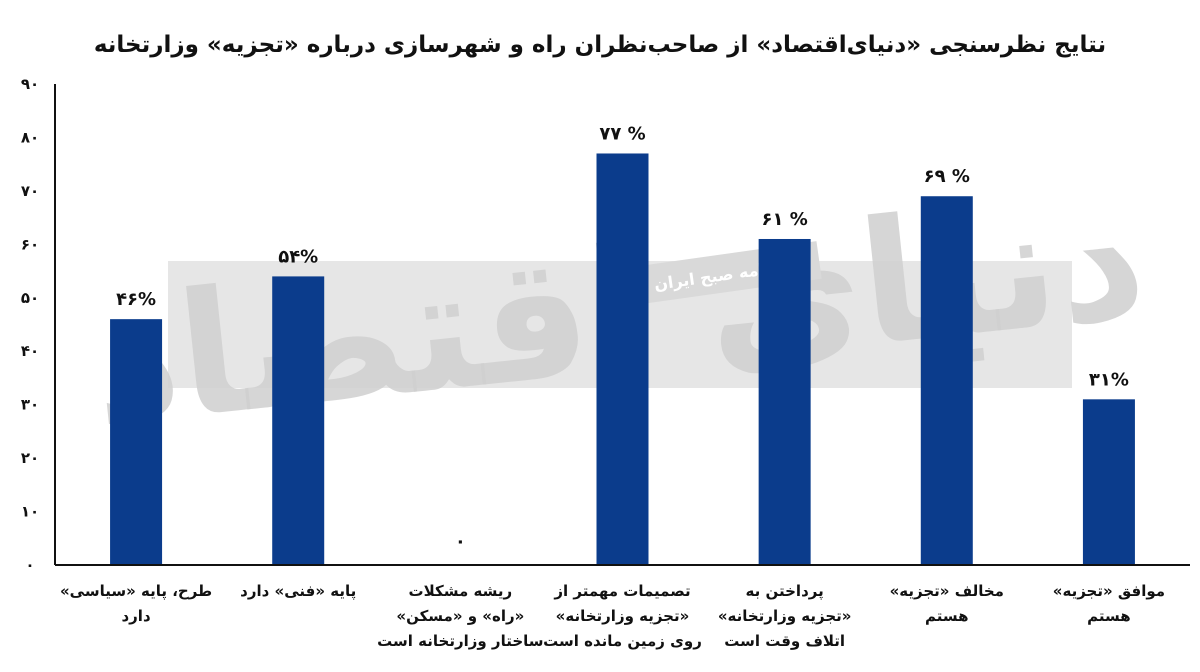 Image resolution: width=1200 pixels, height=672 pixels. What do you see at coordinates (30, 137) in the screenshot?
I see `y-tick-label: ۸۰` at bounding box center [30, 137].